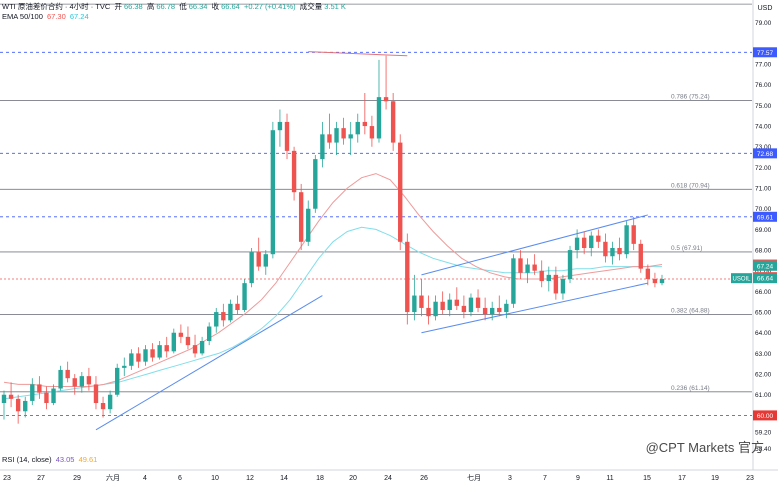 The height and width of the screenshot is (487, 778). I want to click on x-tick-label: 18, so click(320, 478).